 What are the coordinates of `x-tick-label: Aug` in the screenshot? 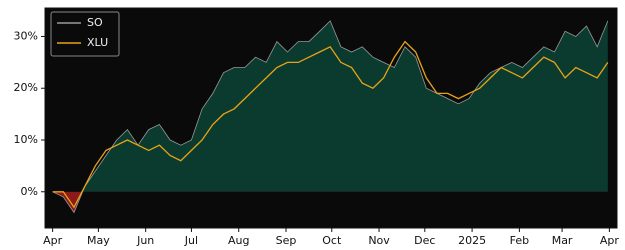 It's located at (238, 240).